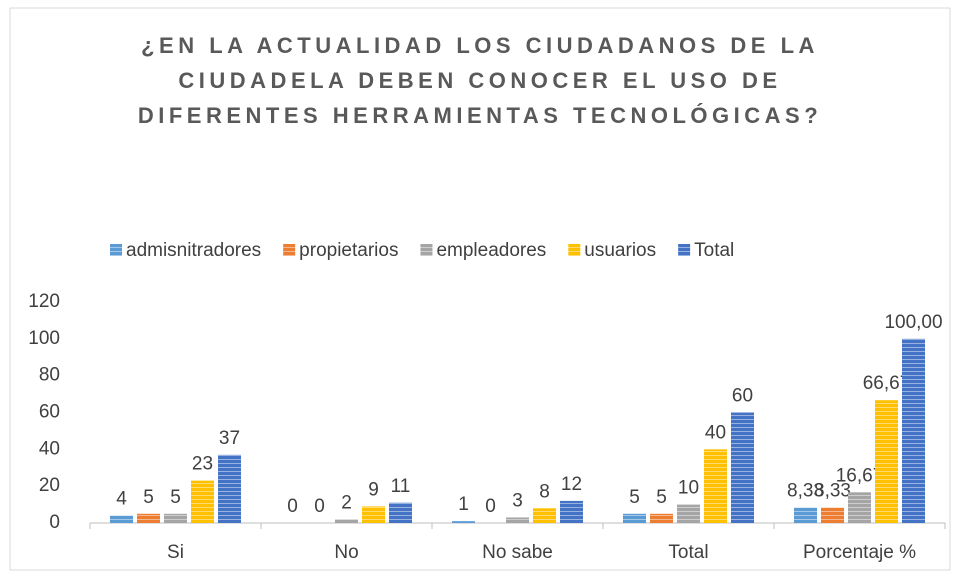  I want to click on data-label: 3, so click(517, 500).